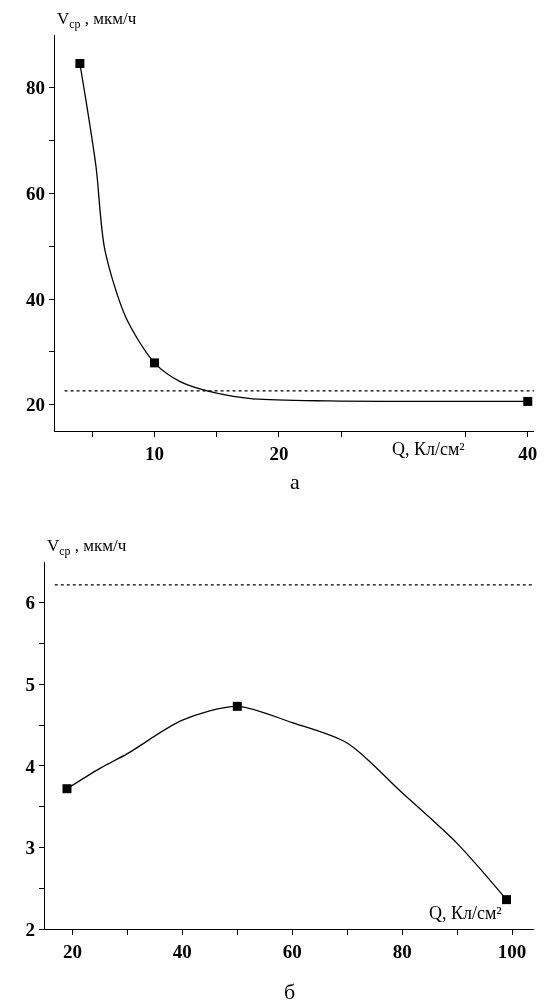 Image resolution: width=552 pixels, height=1004 pixels. Describe the element at coordinates (30, 766) in the screenshot. I see `y-tick-label: 4` at that location.